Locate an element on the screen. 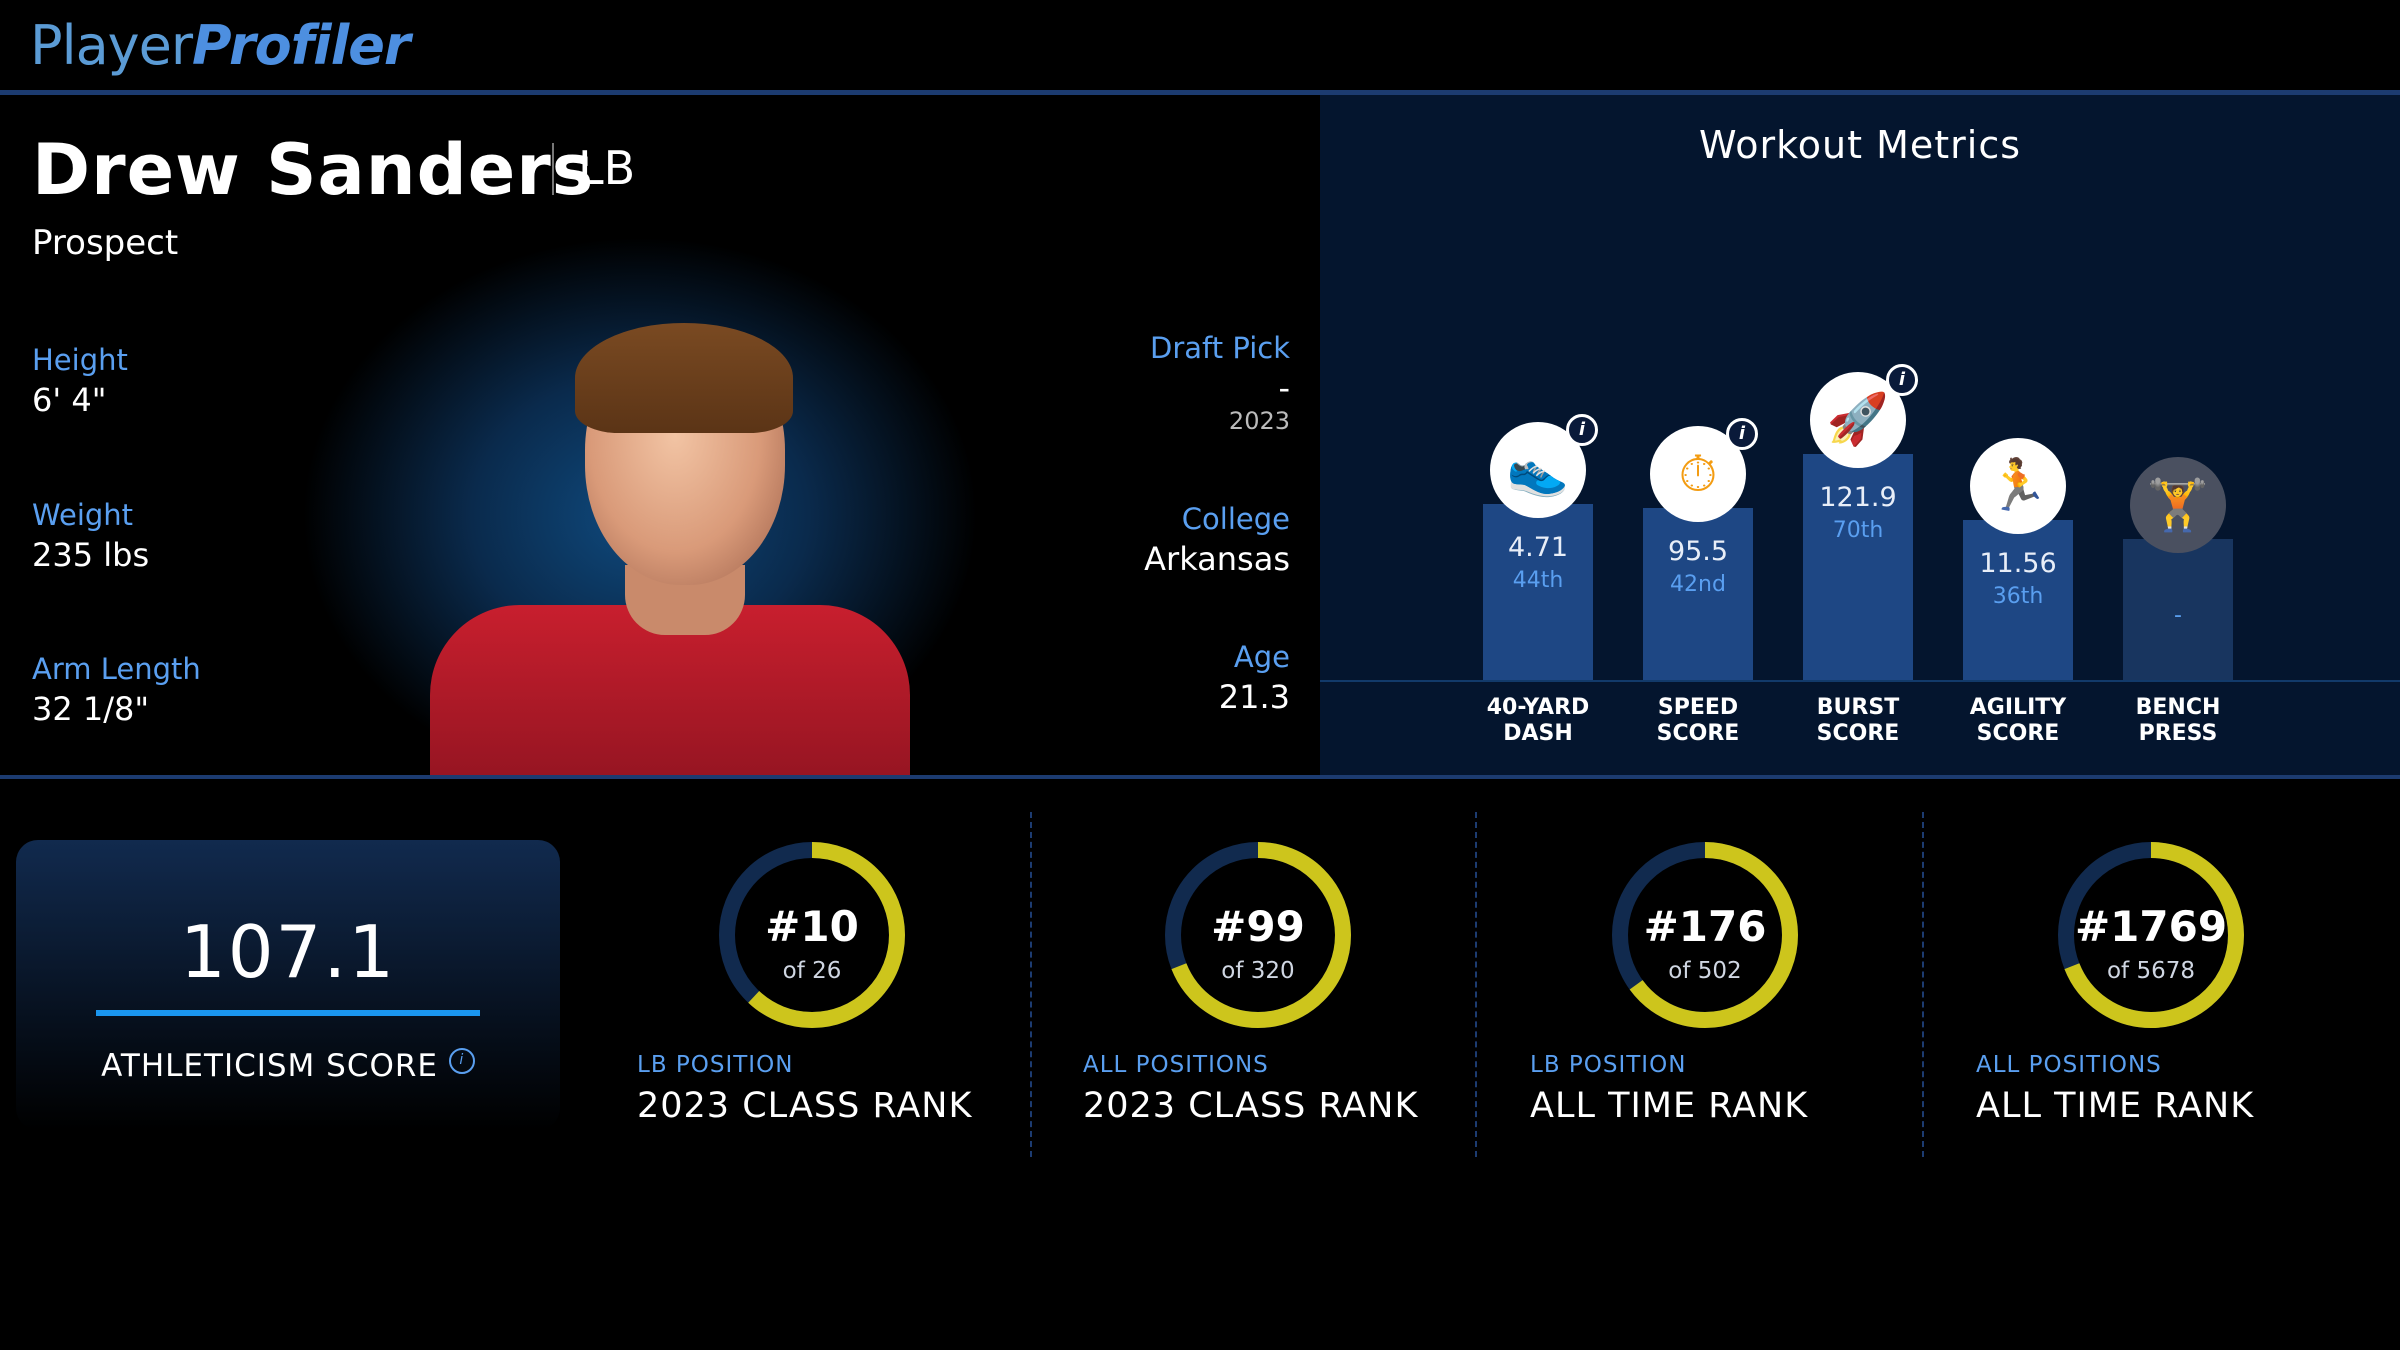  rank-total: of 502 is located at coordinates (1705, 971).